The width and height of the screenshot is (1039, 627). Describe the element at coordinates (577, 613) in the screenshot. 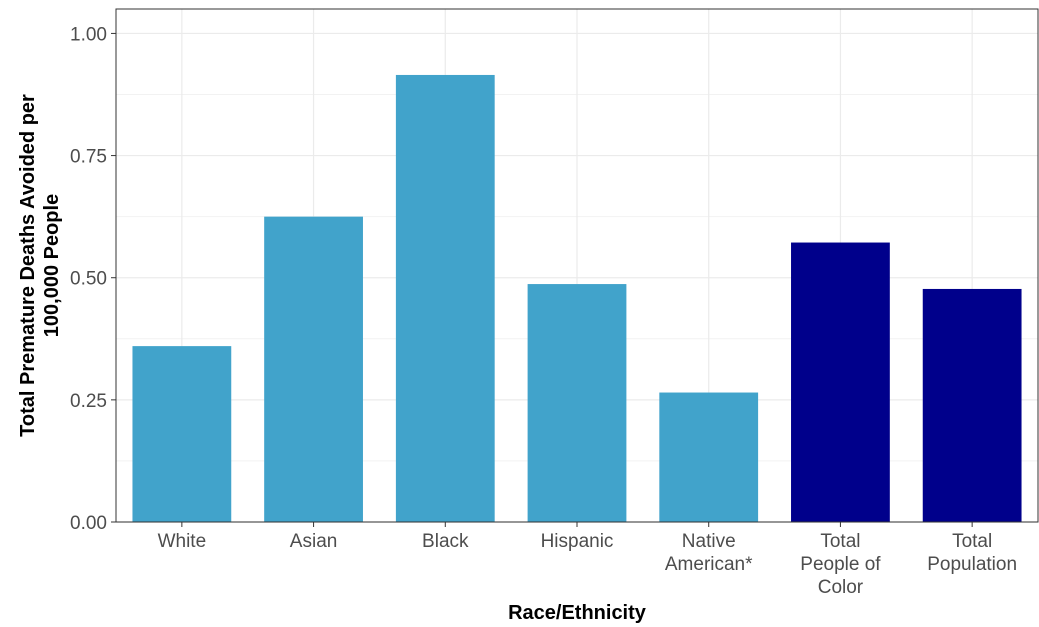

I see `x-axis-title: Race/Ethnicity` at that location.